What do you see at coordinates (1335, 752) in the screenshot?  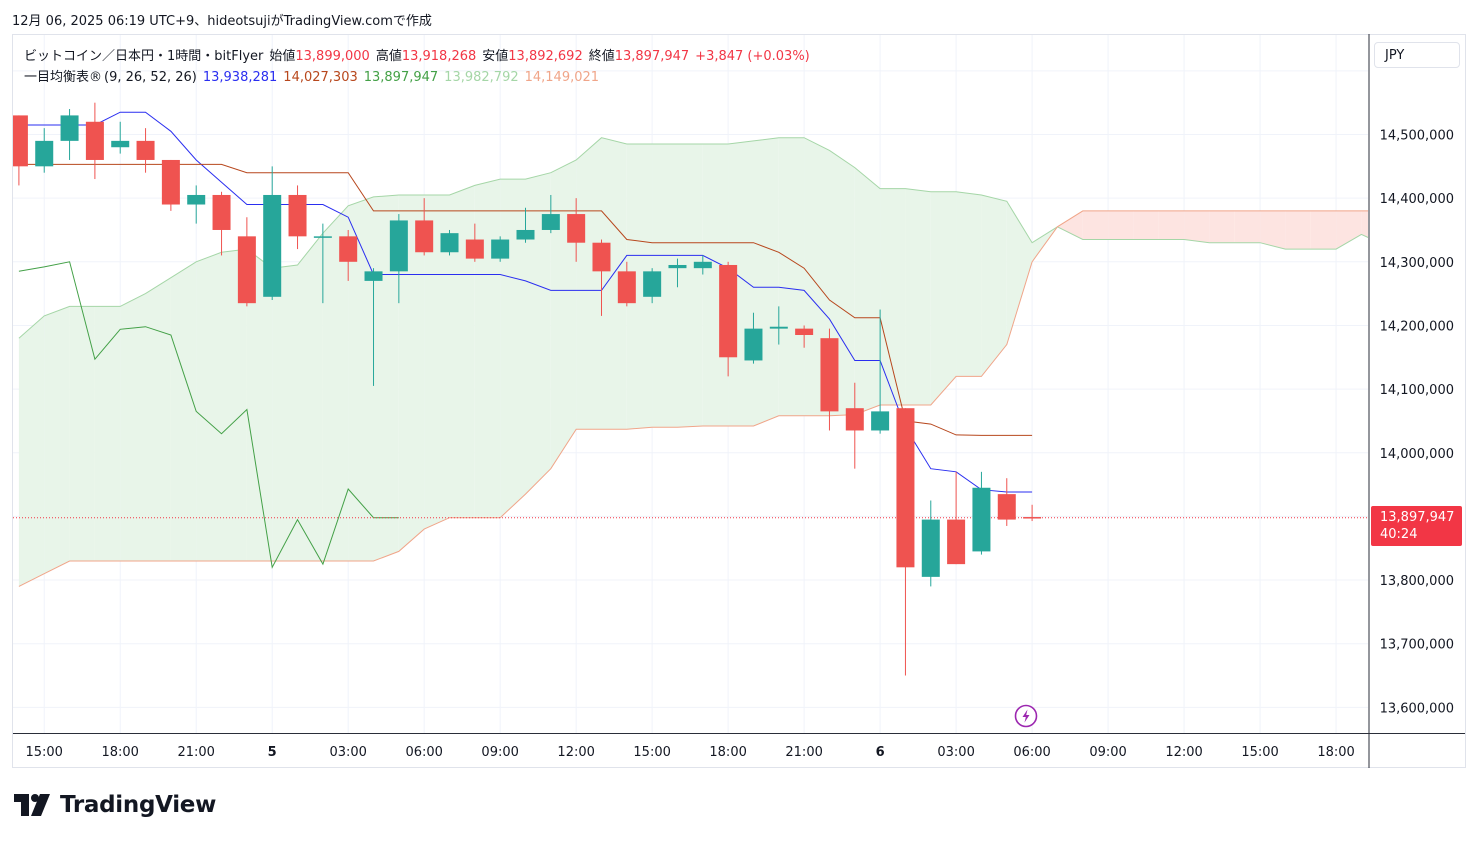 I see `x-tick-label: 18:00` at bounding box center [1335, 752].